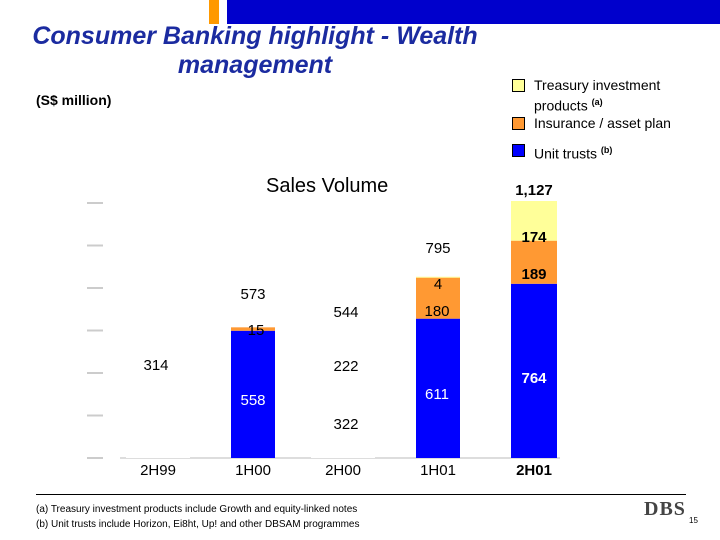 The width and height of the screenshot is (720, 540). What do you see at coordinates (252, 294) in the screenshot?
I see `data-label-1h00-4: 573` at bounding box center [252, 294].